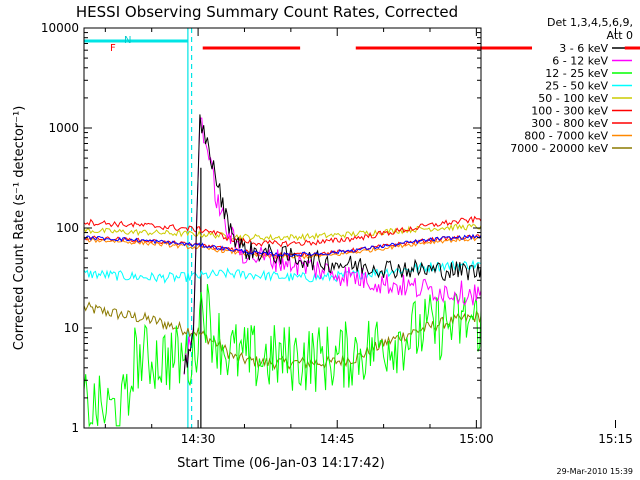 This screenshot has width=640, height=480. I want to click on legend-label-100-300-kev: 100 - 300 keV, so click(569, 111).